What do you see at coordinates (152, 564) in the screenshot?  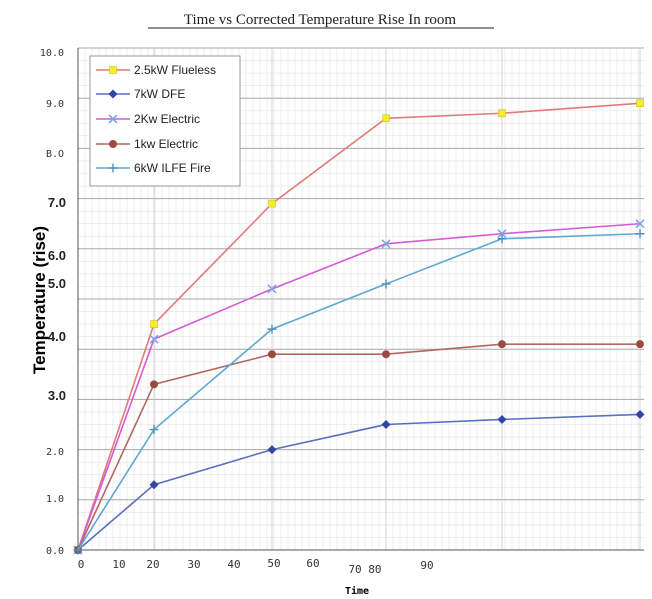 I see `x-tick-label: 20` at bounding box center [152, 564].